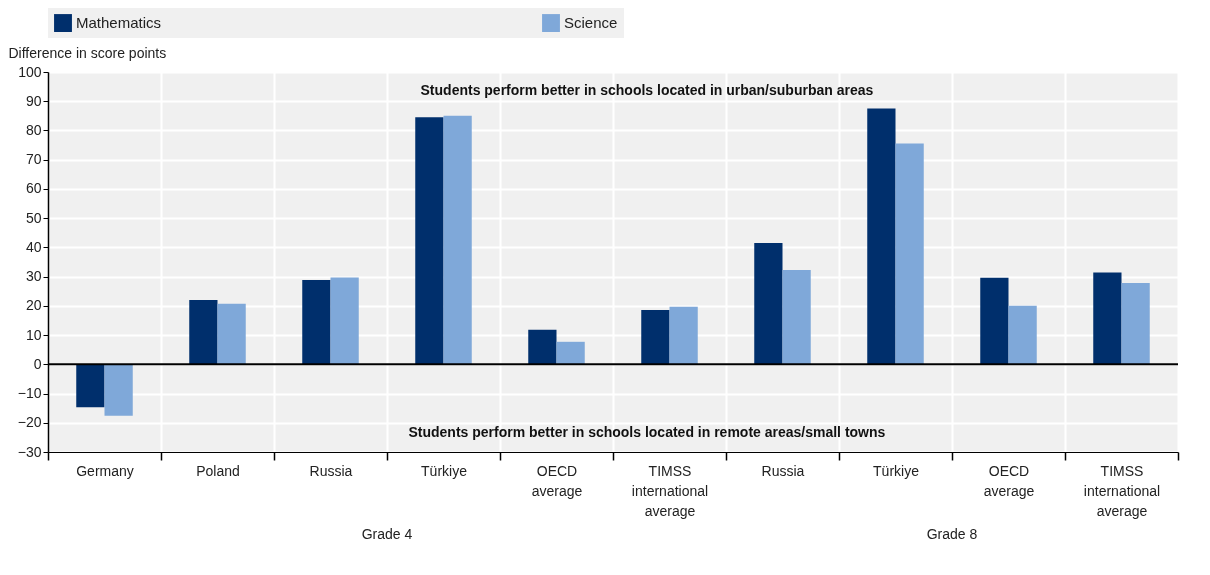  What do you see at coordinates (33, 100) in the screenshot?
I see `y-tick-label: 90` at bounding box center [33, 100].